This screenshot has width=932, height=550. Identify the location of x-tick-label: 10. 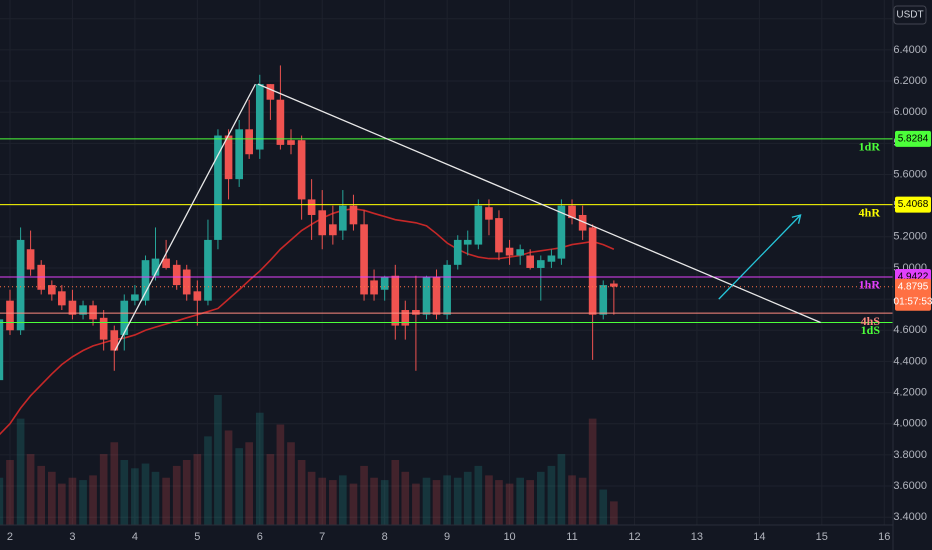
(509, 537).